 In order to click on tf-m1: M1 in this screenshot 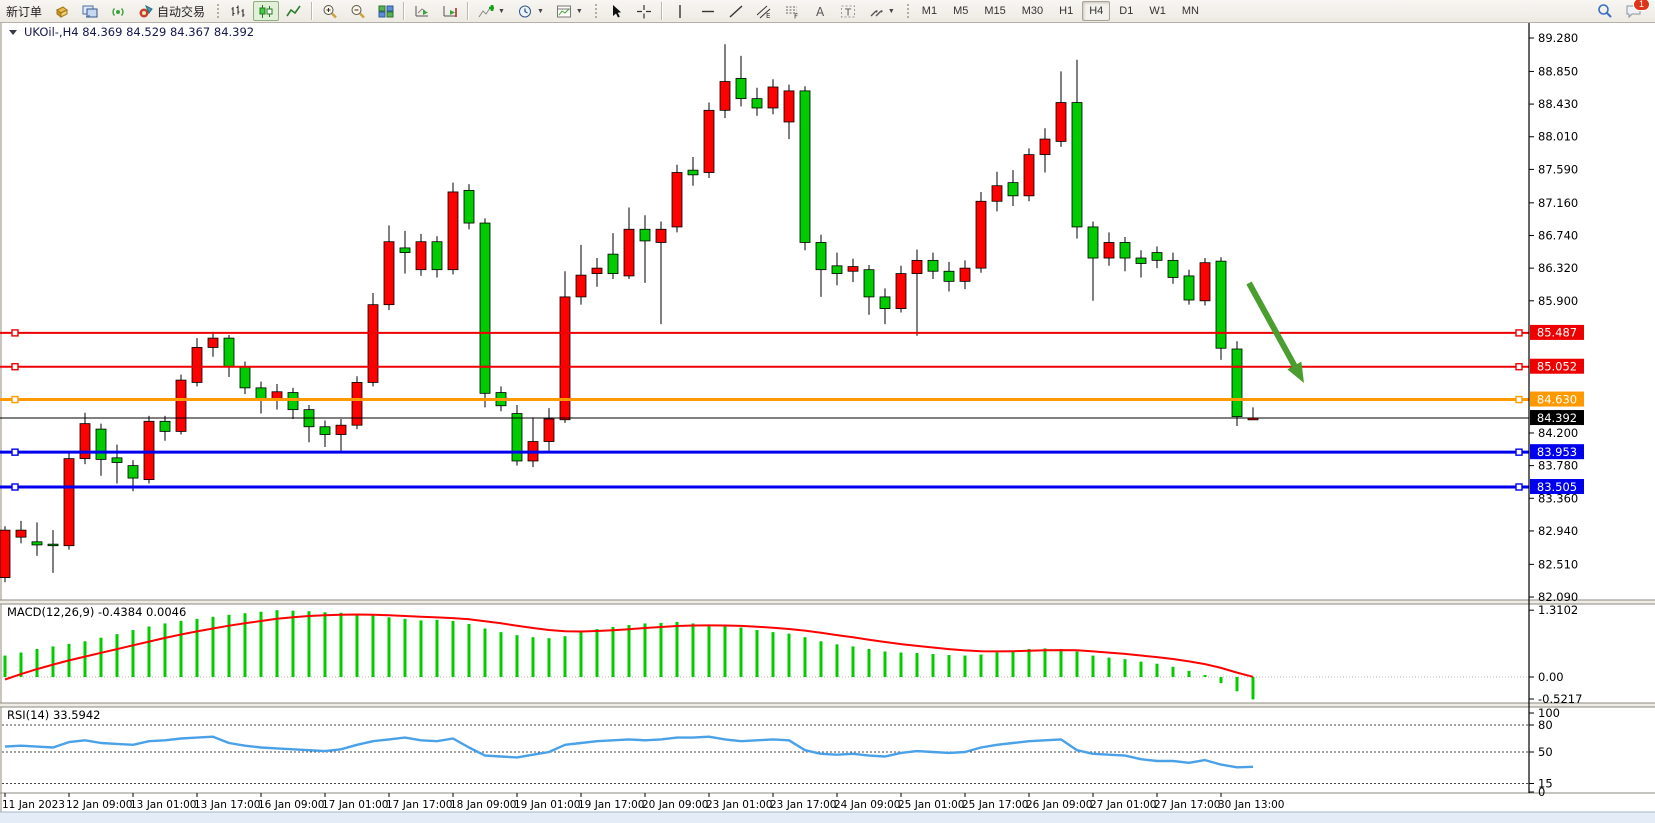, I will do `click(929, 11)`.